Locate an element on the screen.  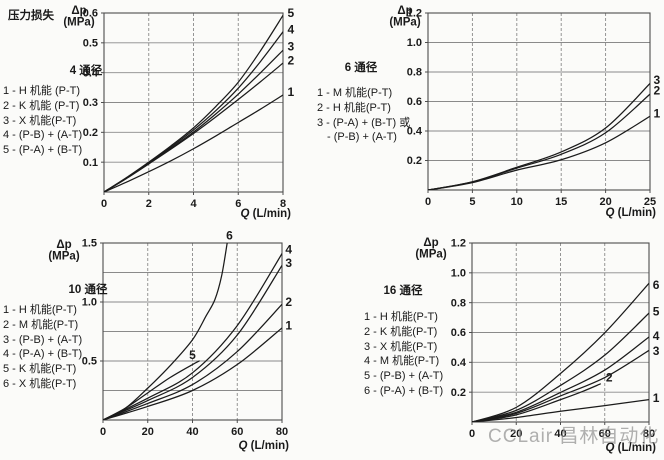
legend-item: - (P-B) + (A-T) is located at coordinates (362, 137).